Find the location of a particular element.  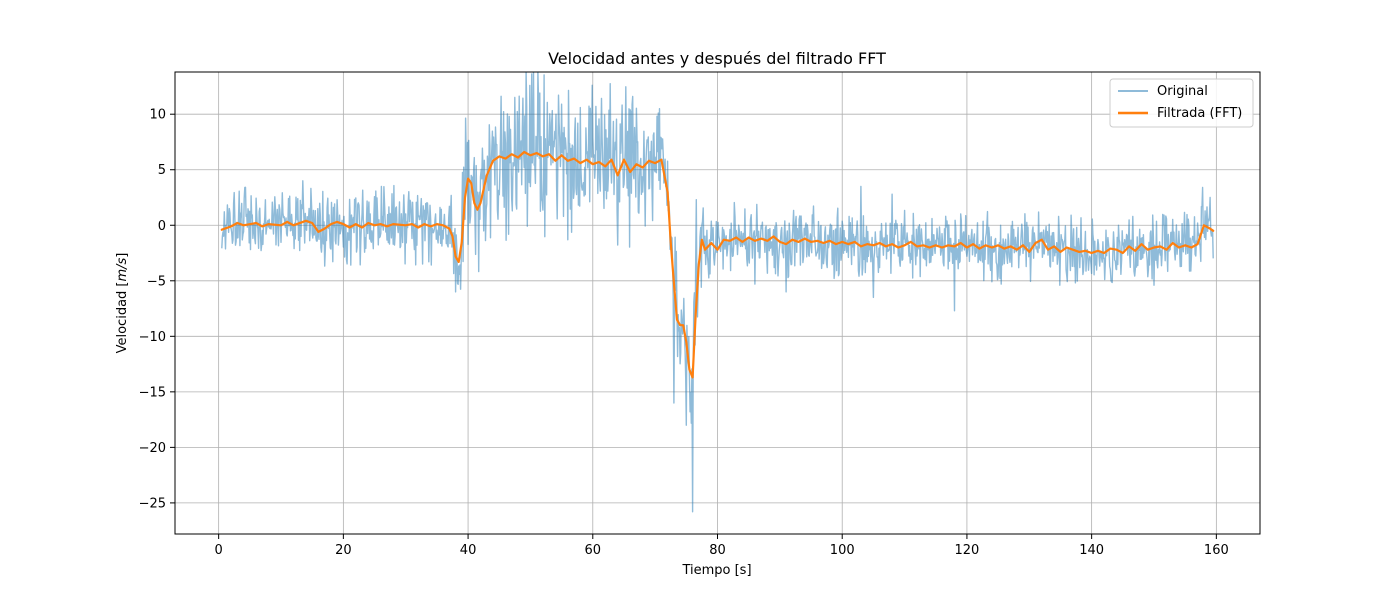

x-tick-label: 100 is located at coordinates (842, 550).